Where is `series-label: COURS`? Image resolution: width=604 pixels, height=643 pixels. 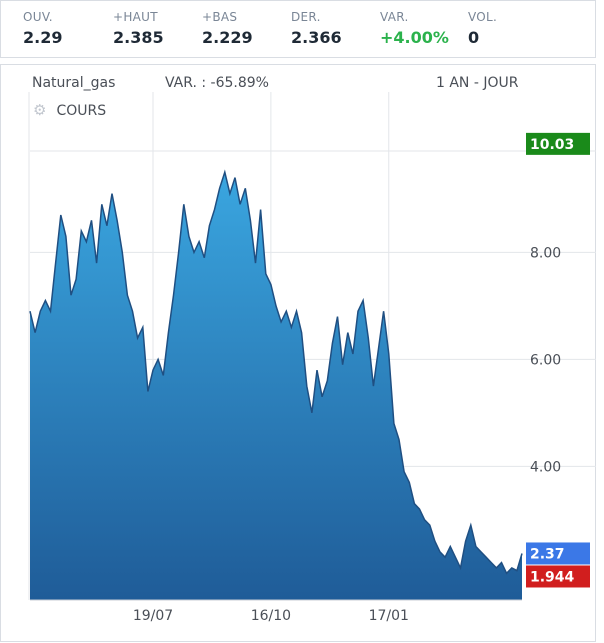 series-label: COURS is located at coordinates (81, 111).